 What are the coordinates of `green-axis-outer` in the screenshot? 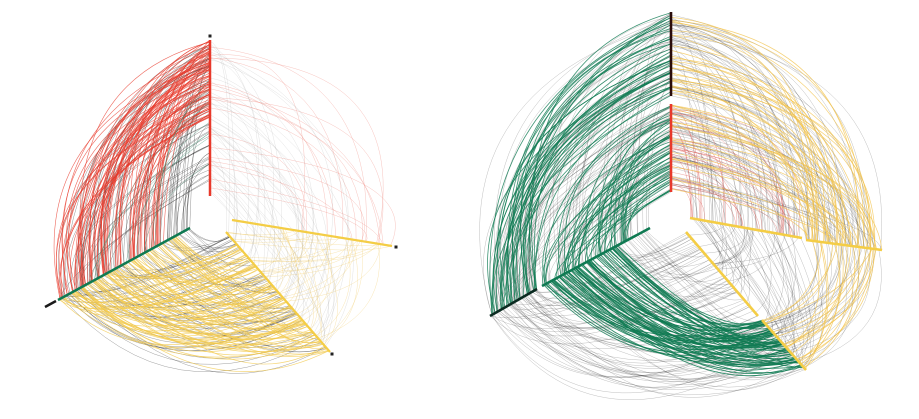 It's located at (513, 302).